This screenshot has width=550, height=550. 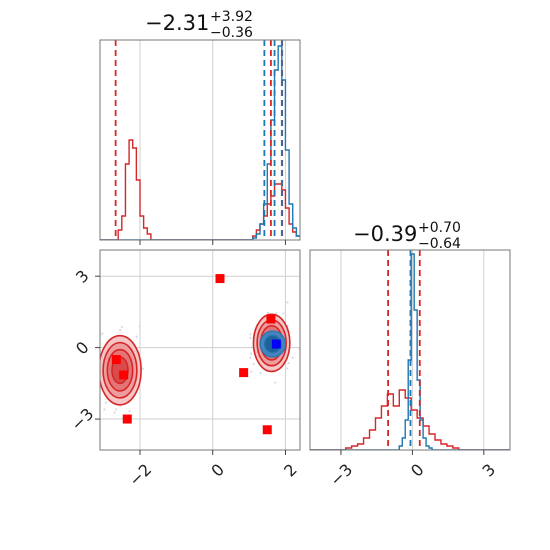 I want to click on br-xtick-label-0: −3, so click(x=341, y=475).